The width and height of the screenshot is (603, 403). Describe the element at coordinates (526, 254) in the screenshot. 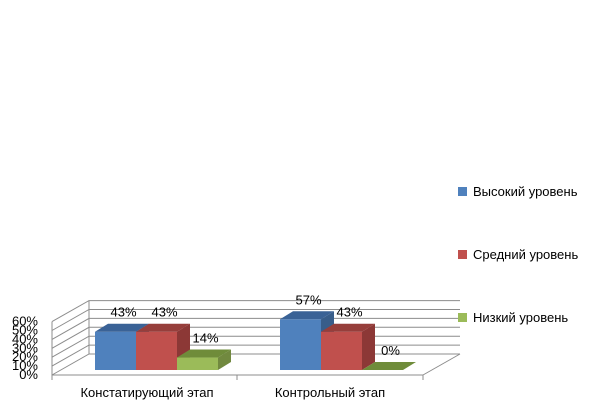

I see `legend-label-medium: Средний уровень` at that location.